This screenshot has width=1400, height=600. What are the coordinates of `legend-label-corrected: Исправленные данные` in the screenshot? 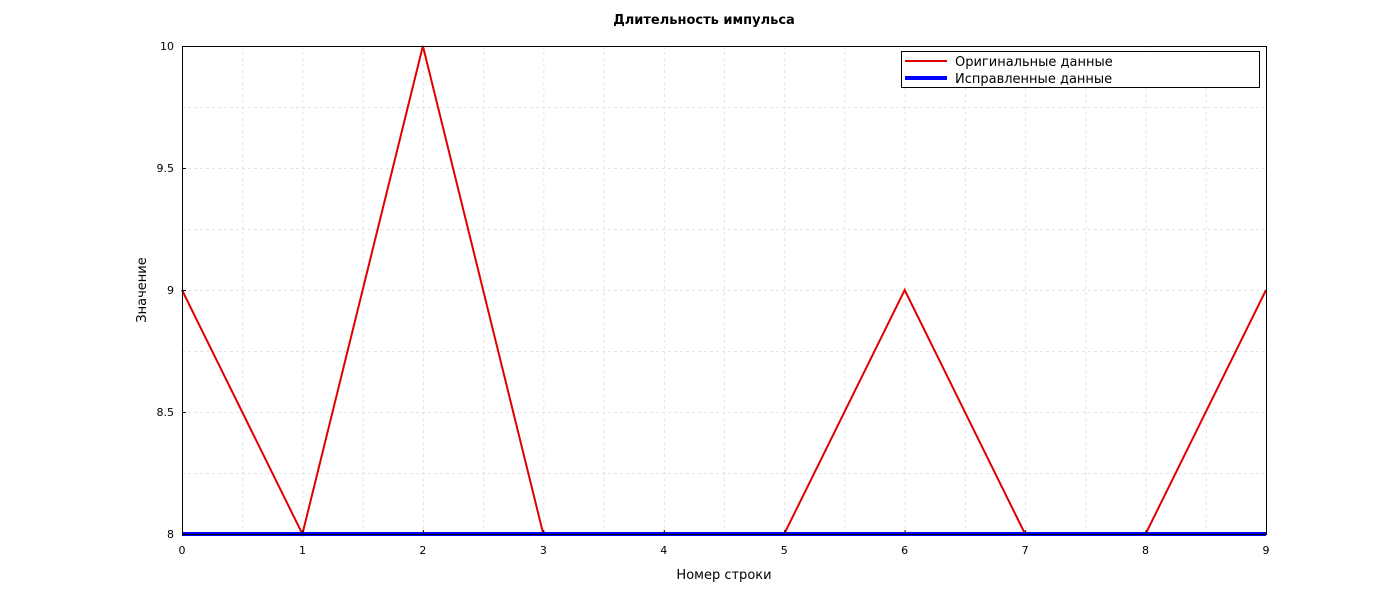 It's located at (1033, 79).